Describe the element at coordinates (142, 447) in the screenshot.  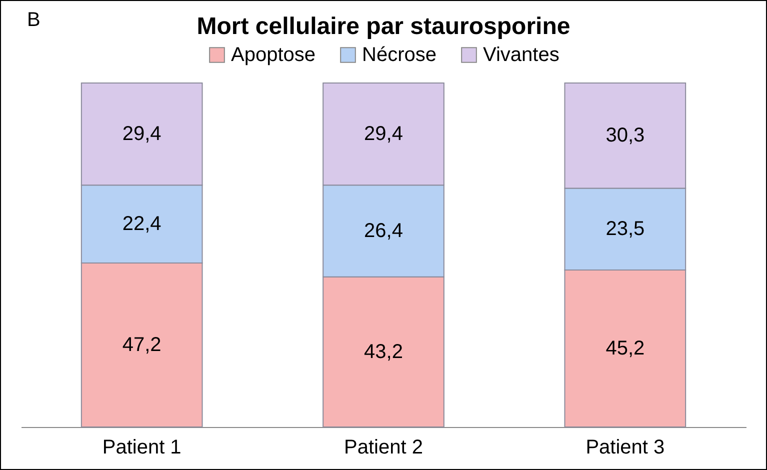
I see `x-tick-label: Patient 1` at that location.